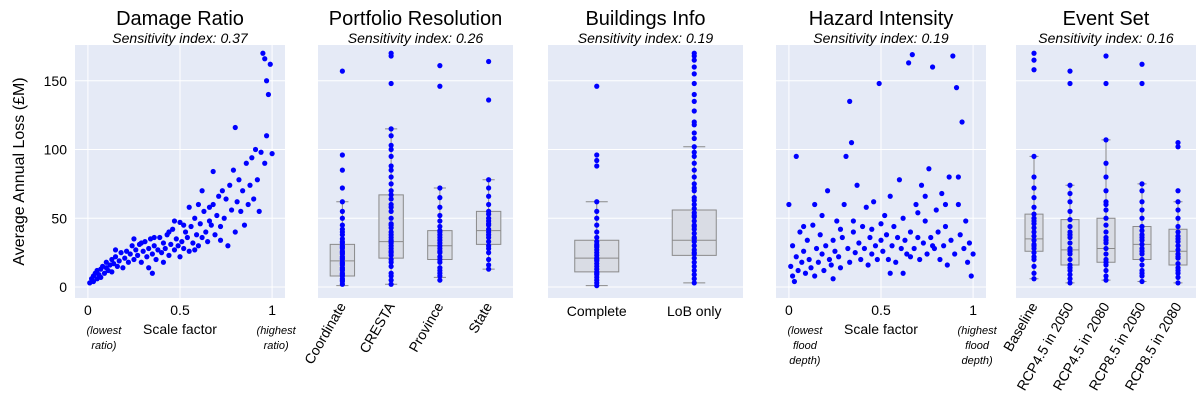  What do you see at coordinates (646, 38) in the screenshot?
I see `sensitivity-index: Sensitivity index: 0.19` at bounding box center [646, 38].